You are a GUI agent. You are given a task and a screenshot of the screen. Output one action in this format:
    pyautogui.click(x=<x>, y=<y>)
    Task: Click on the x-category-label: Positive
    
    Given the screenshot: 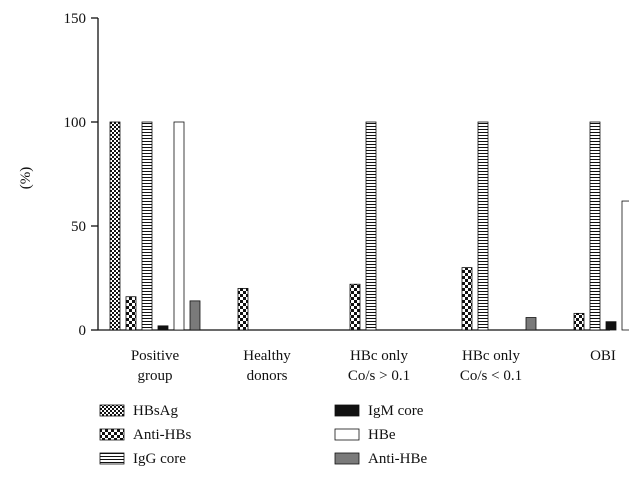 What is the action you would take?
    pyautogui.click(x=155, y=356)
    